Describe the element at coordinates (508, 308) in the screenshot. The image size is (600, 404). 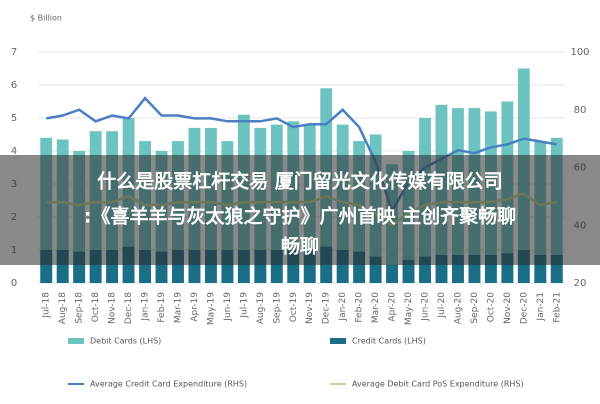
I see `x-tick-label: Nov-20` at that location.